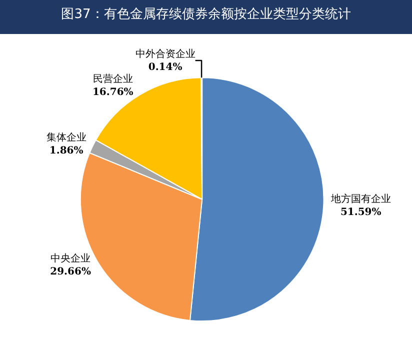 This screenshot has width=412, height=356. Describe the element at coordinates (360, 198) in the screenshot. I see `slice-label: 地方国有企业` at that location.